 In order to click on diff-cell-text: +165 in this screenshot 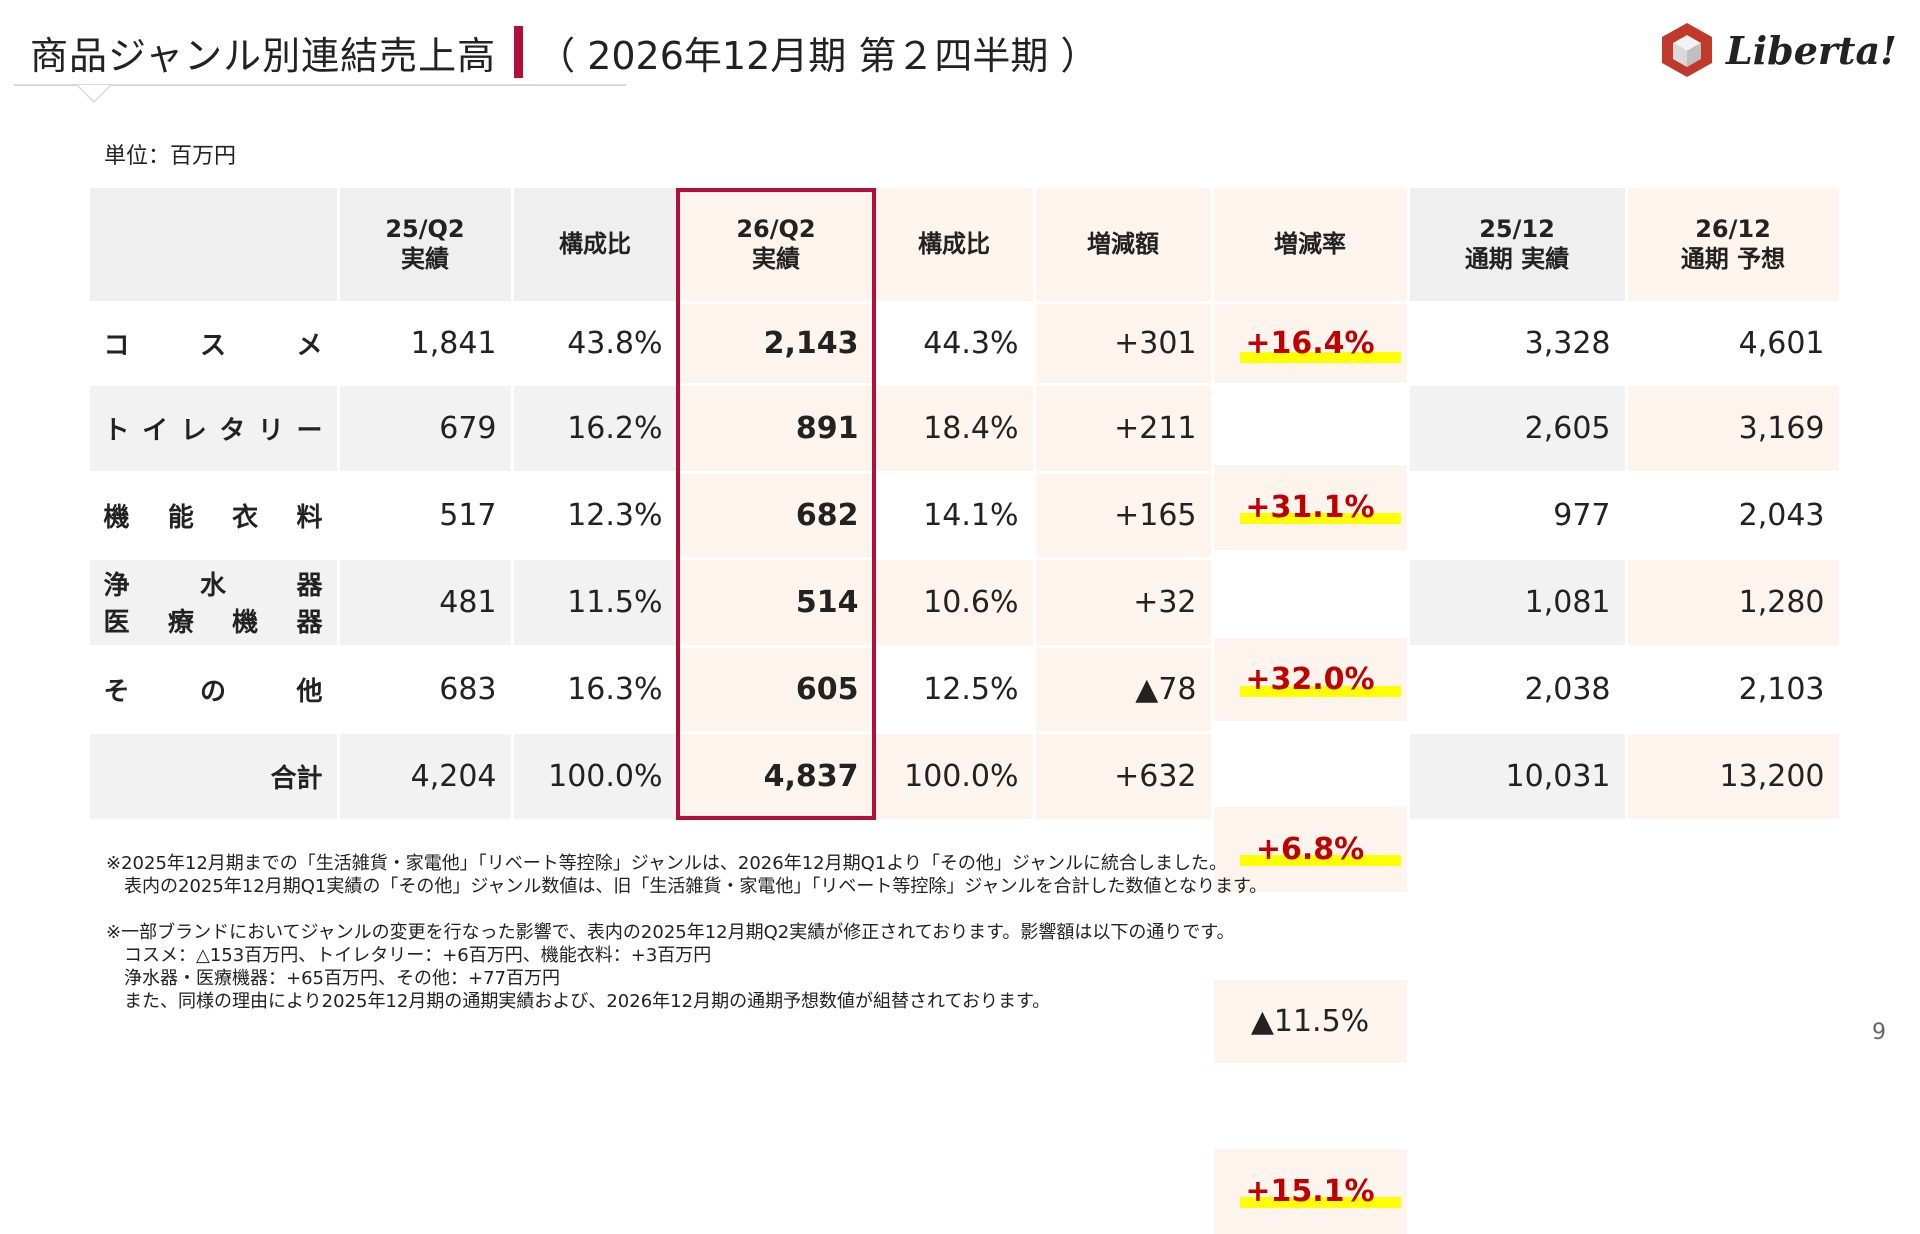, I will do `click(1155, 515)`.